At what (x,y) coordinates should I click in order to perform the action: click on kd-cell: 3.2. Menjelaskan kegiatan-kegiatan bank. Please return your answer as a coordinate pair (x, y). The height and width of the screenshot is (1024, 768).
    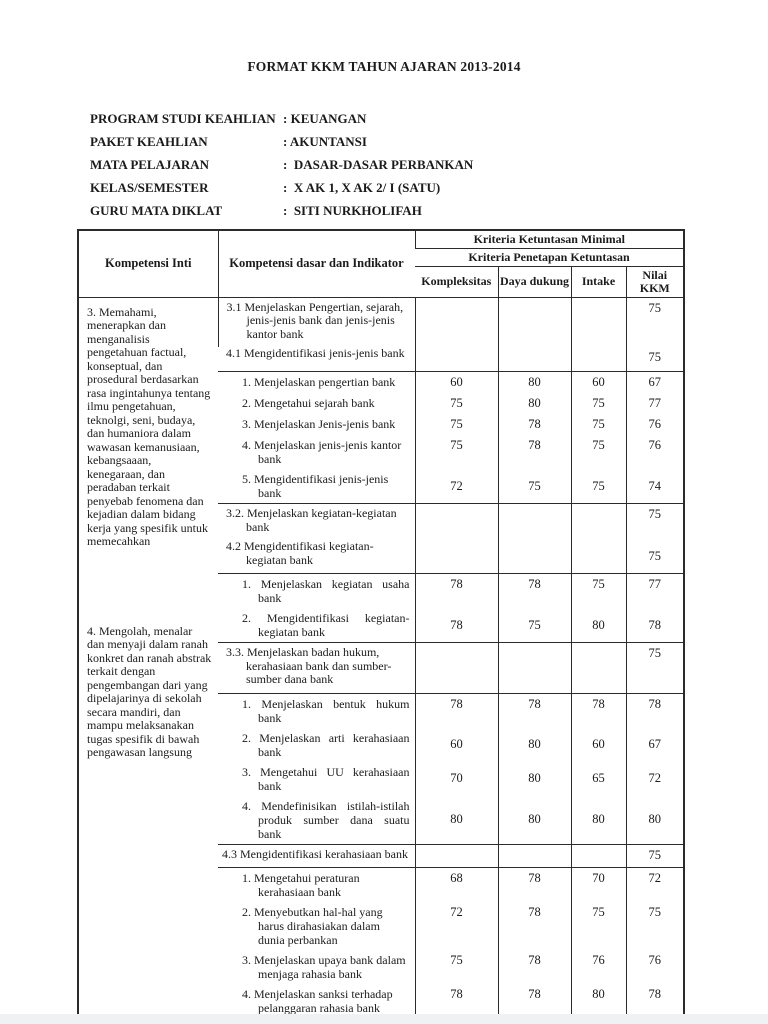
    Looking at the image, I should click on (316, 521).